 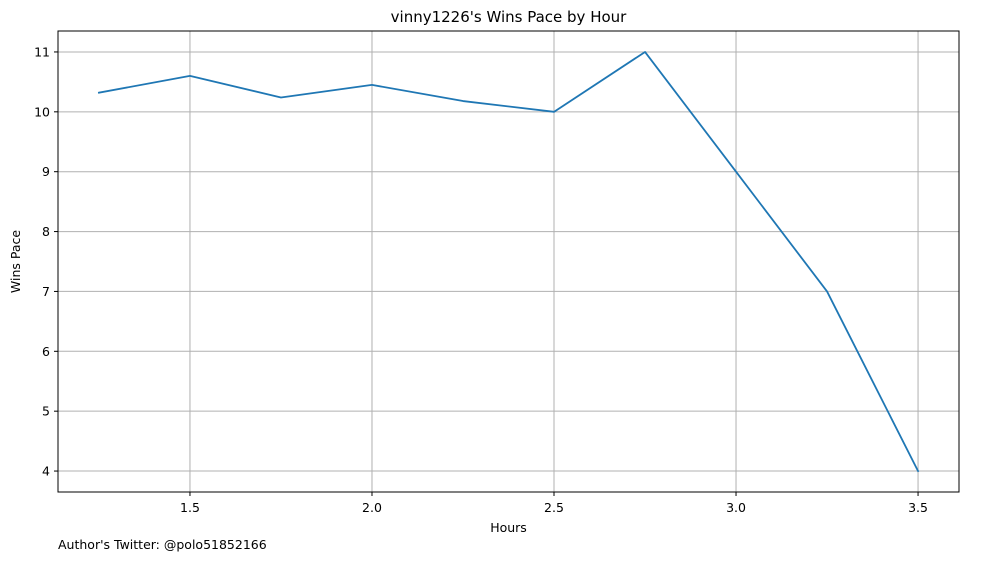 I want to click on x-tick-label: 2.5, so click(x=554, y=507).